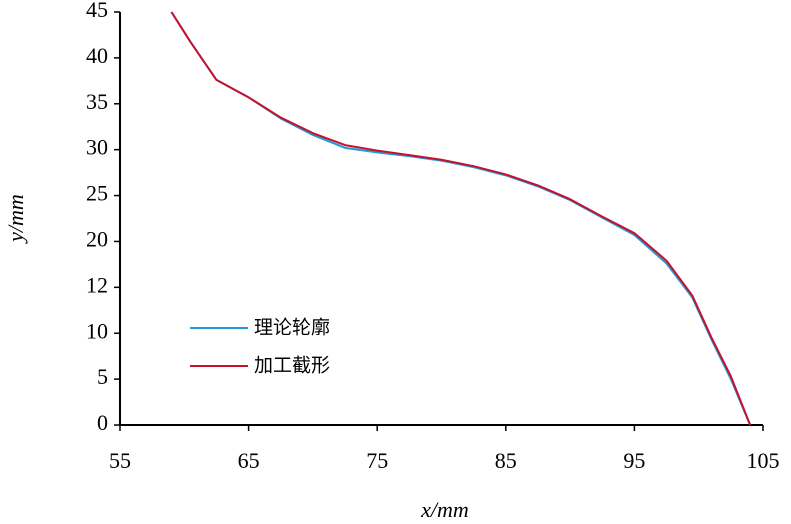 This screenshot has height=524, width=791. I want to click on y-tick-label: 20, so click(97, 238).